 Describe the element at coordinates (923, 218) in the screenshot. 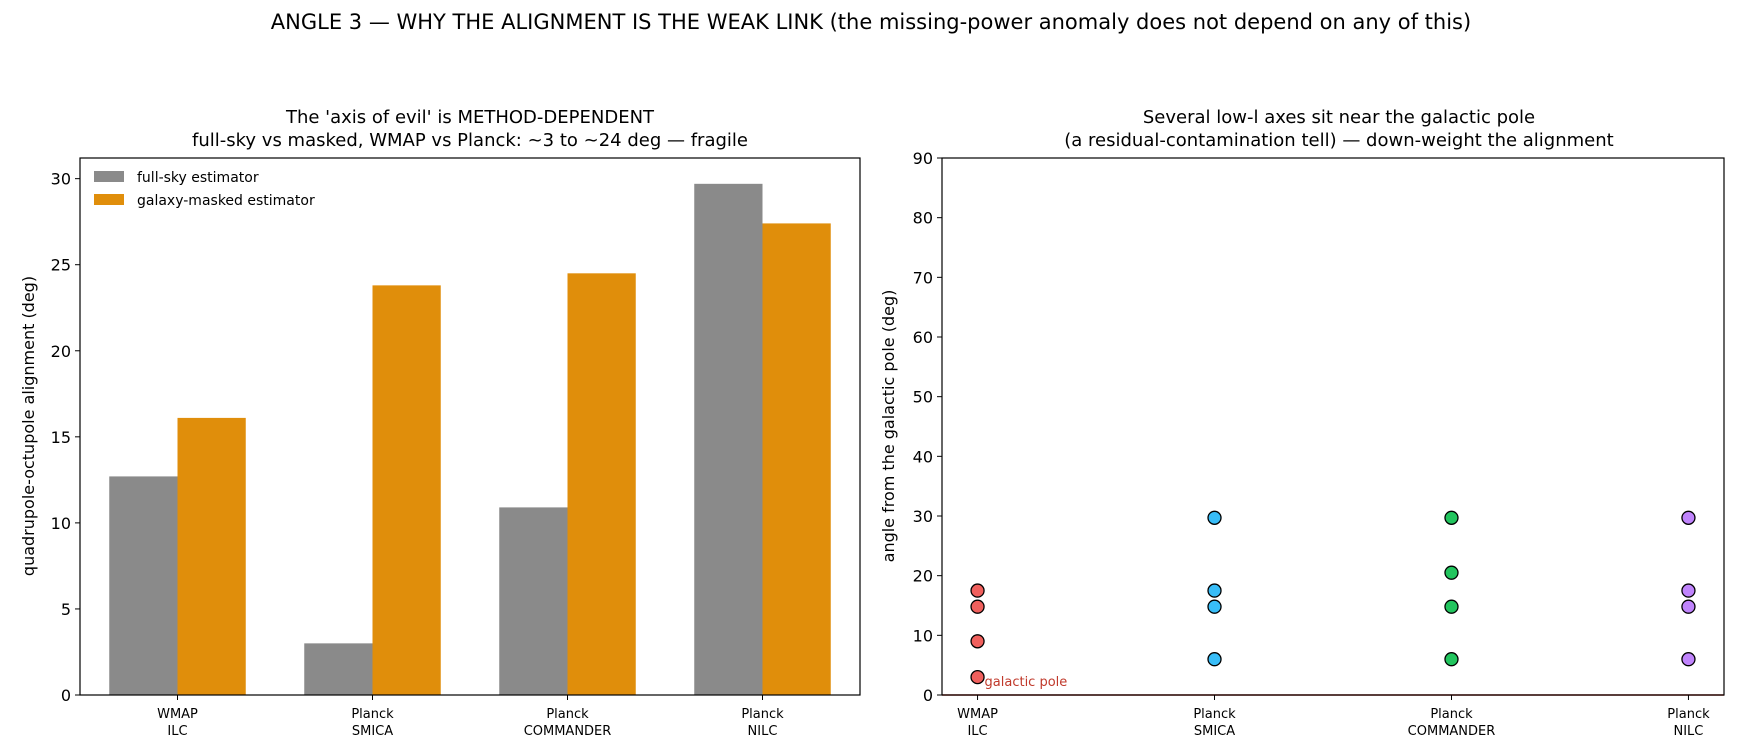

I see `y-tick-label: 80` at that location.